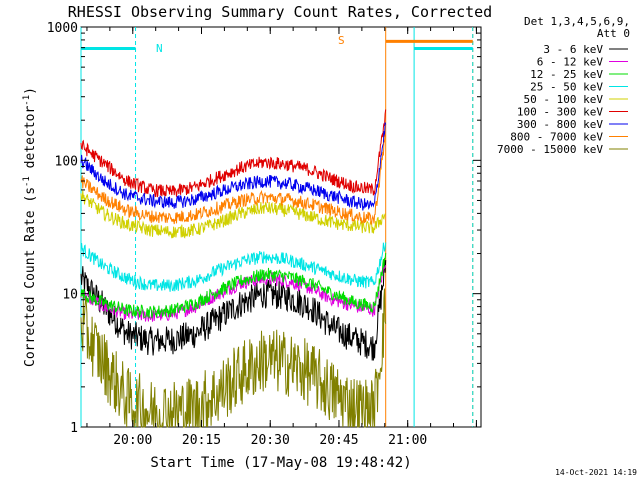 The height and width of the screenshot is (480, 640). Describe the element at coordinates (550, 149) in the screenshot. I see `legend-label-7000-15000-kev: 7000 - 15000 keV` at that location.